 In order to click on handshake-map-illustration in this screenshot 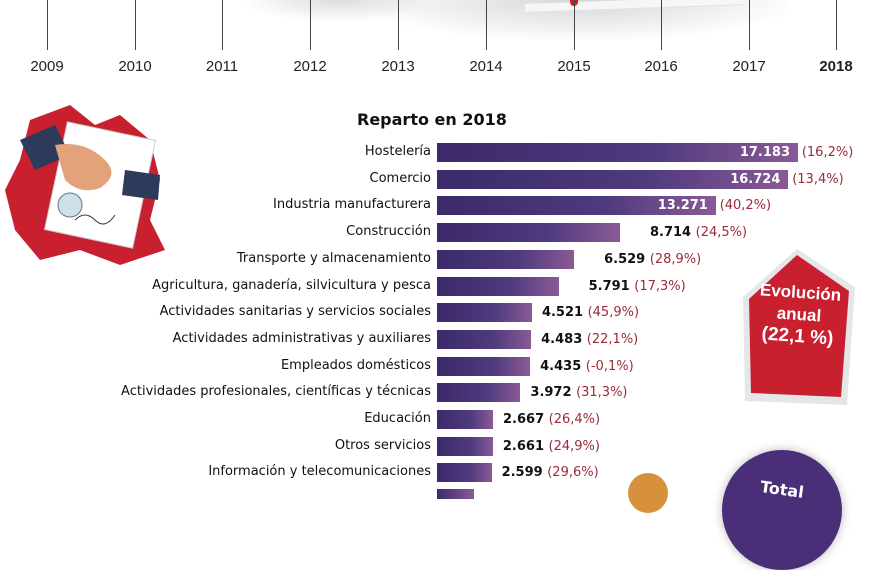, I will do `click(85, 185)`.